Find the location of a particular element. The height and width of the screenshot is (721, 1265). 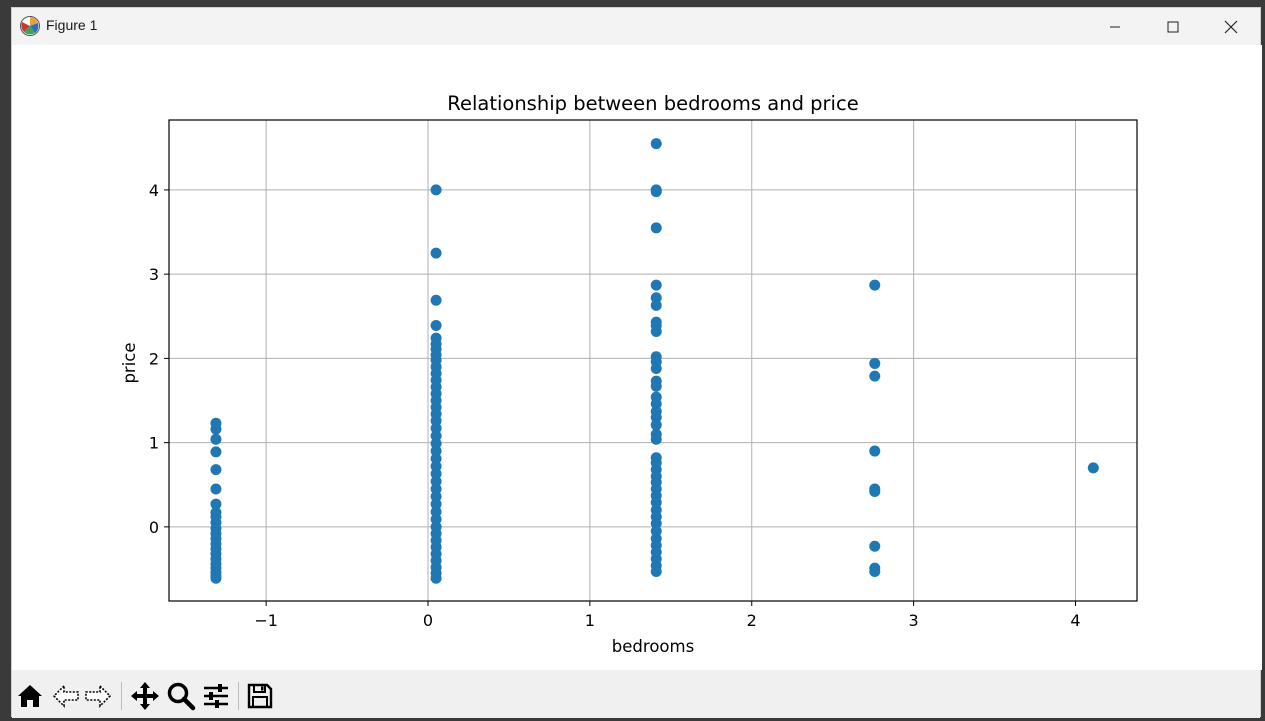

y-tick-label: 2 is located at coordinates (154, 358).